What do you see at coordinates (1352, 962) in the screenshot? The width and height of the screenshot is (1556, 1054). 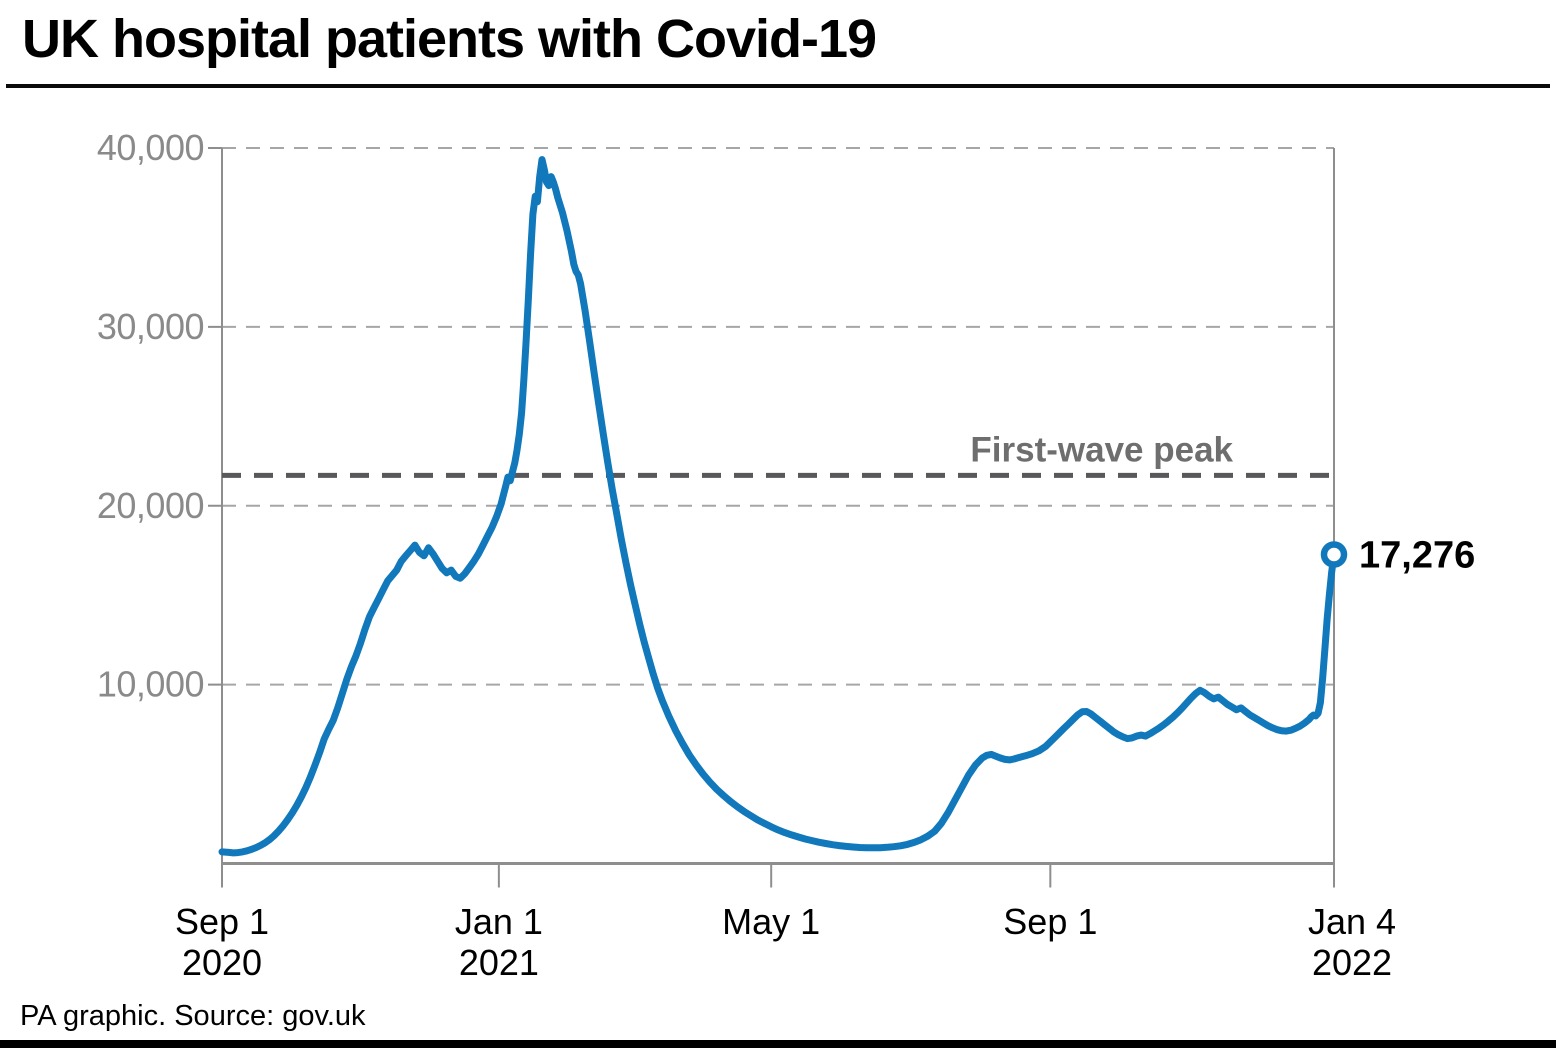 I see `x-axis-label: 2022` at bounding box center [1352, 962].